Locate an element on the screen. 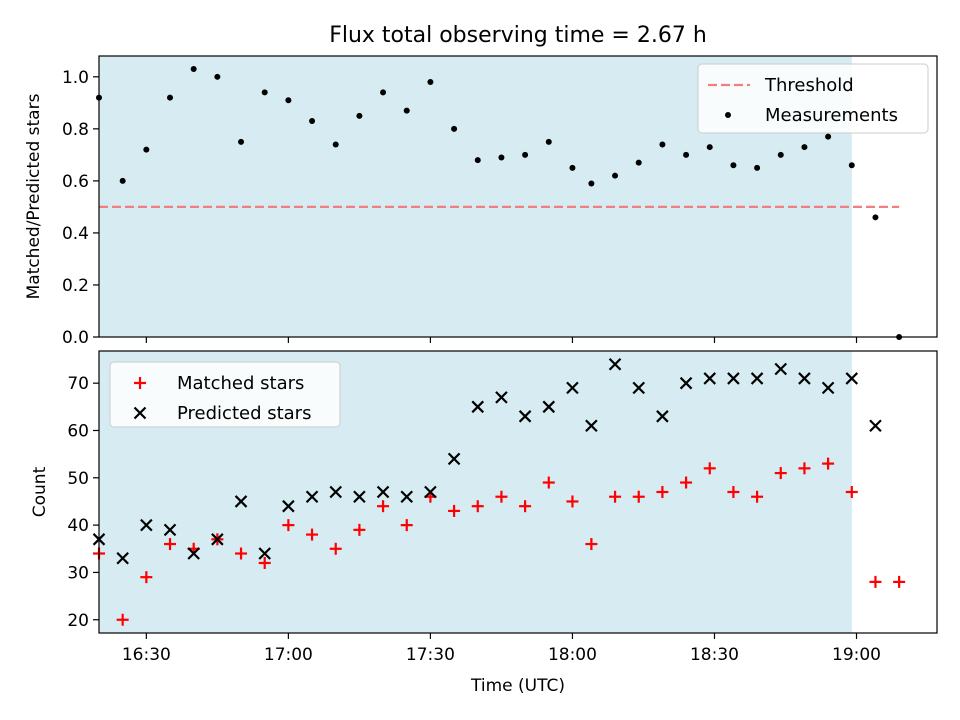 Image resolution: width=960 pixels, height=720 pixels. x-tick-label: 18:00 is located at coordinates (572, 655).